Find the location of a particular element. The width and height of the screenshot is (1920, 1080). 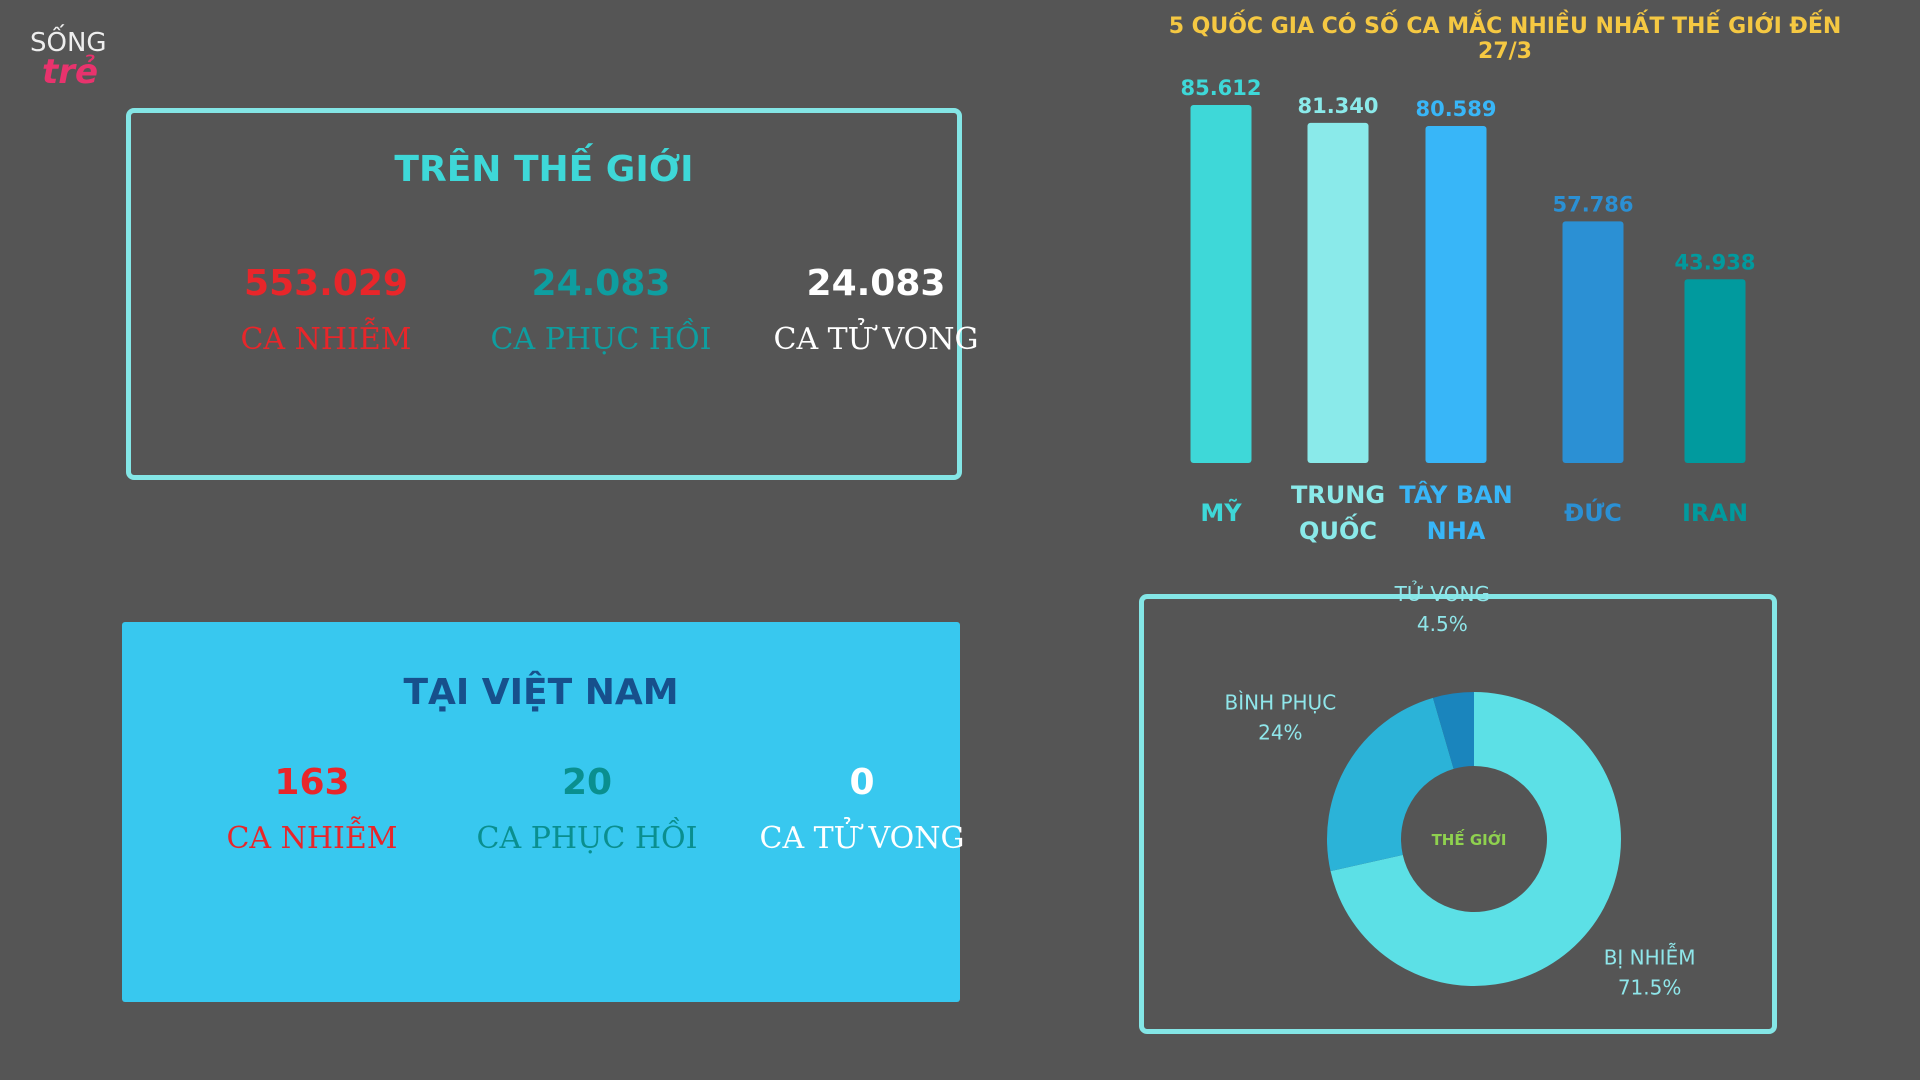

category-label: ĐỨC is located at coordinates (1593, 513).